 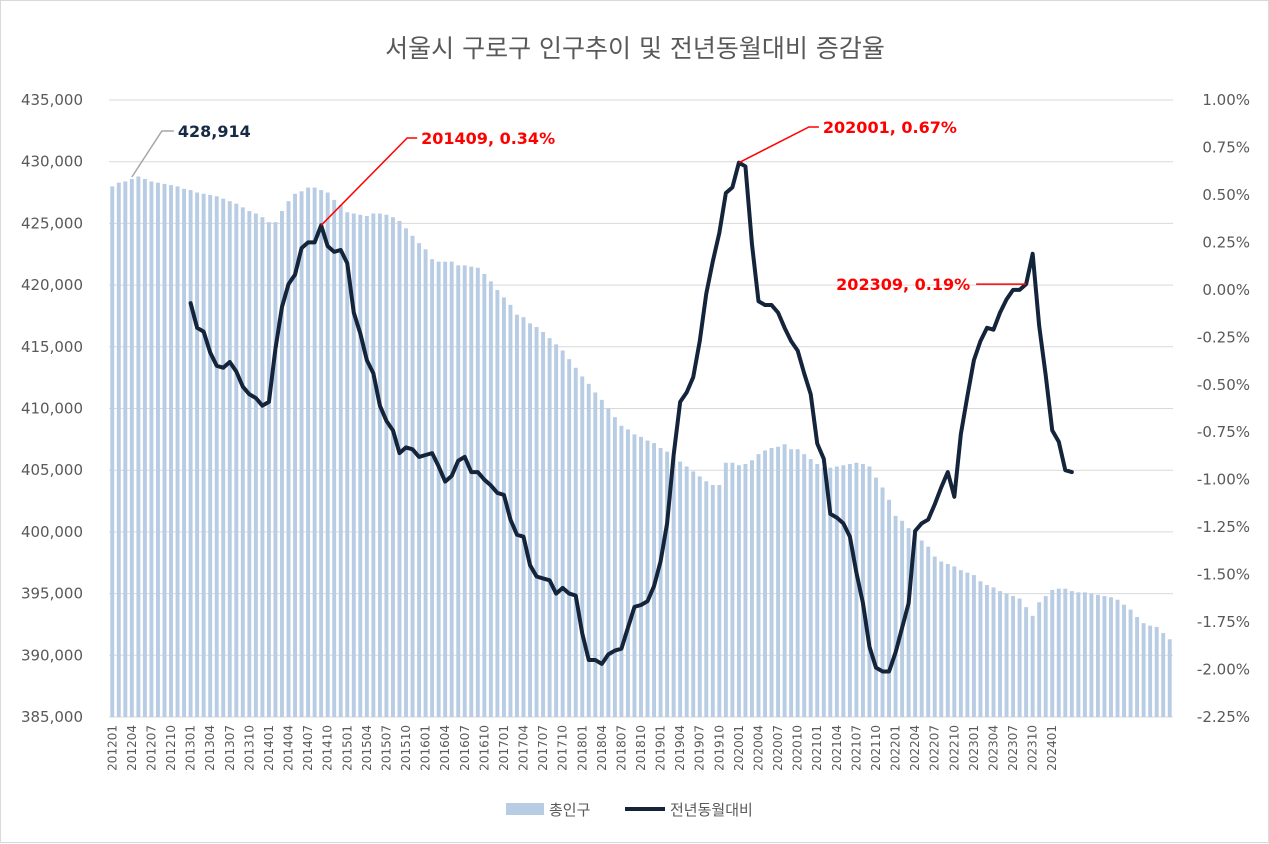 I want to click on x-tick-label: 201301, so click(x=191, y=748).